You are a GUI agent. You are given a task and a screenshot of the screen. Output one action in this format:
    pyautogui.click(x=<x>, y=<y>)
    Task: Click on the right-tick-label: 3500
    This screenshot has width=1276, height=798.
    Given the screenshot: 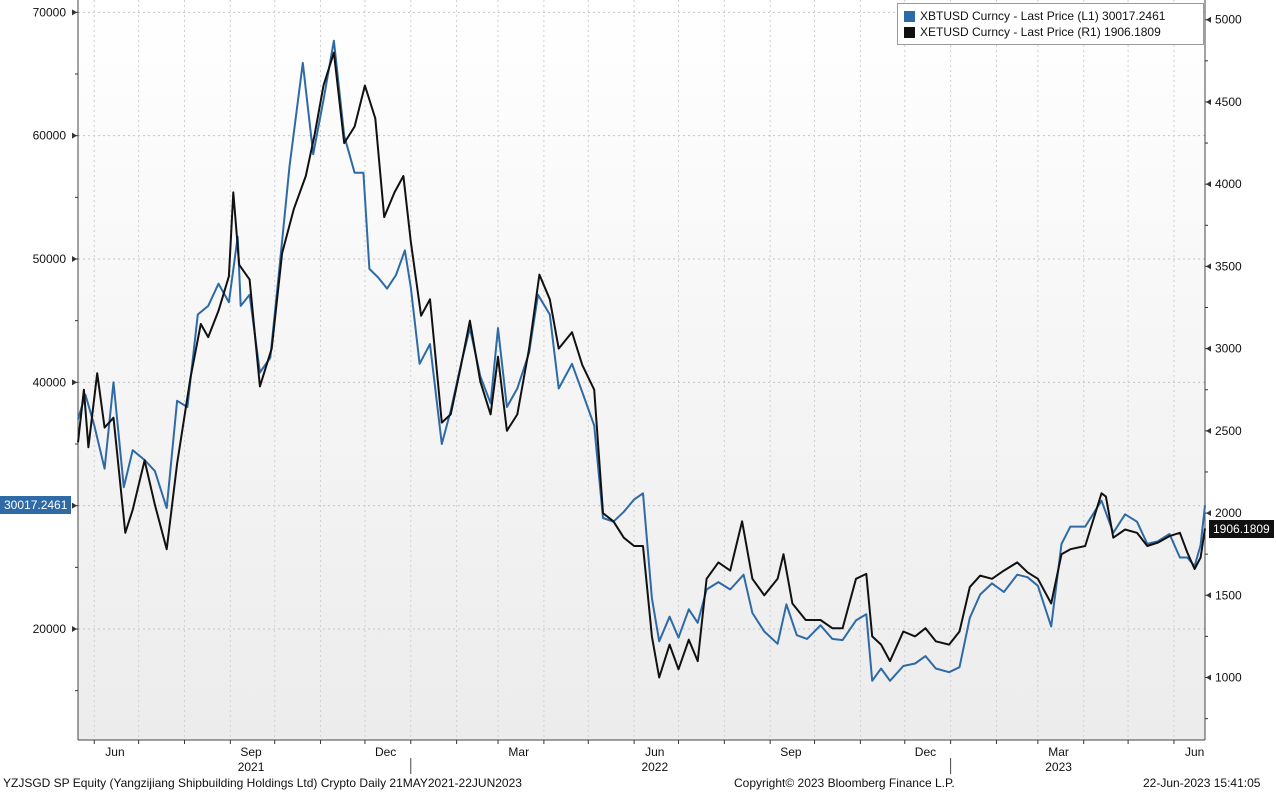 What is the action you would take?
    pyautogui.click(x=1228, y=266)
    